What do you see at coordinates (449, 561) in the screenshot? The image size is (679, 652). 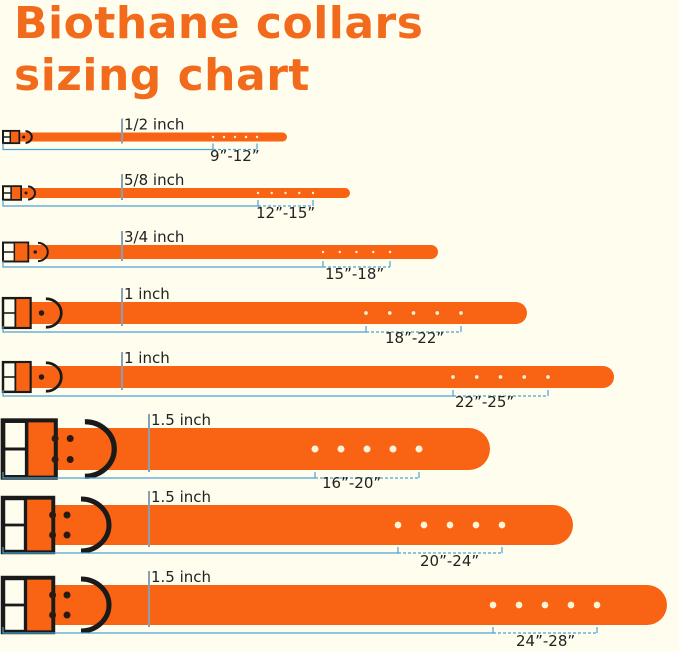 I see `size-range-label: 20”-24”` at bounding box center [449, 561].